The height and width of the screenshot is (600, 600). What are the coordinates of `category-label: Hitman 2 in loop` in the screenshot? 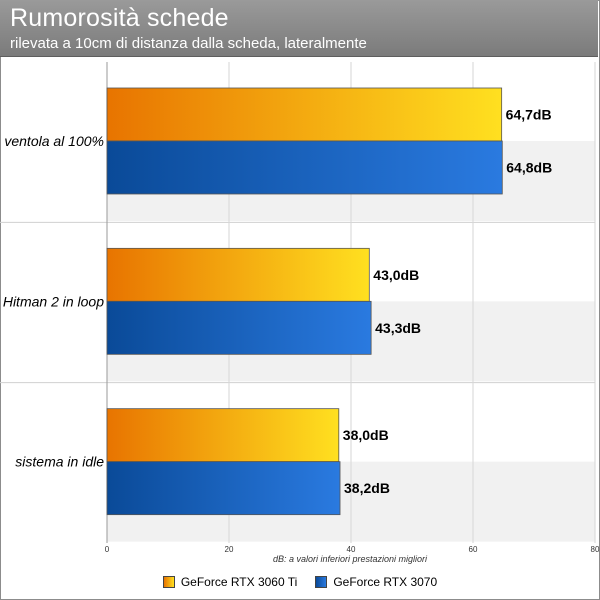 It's located at (53, 301).